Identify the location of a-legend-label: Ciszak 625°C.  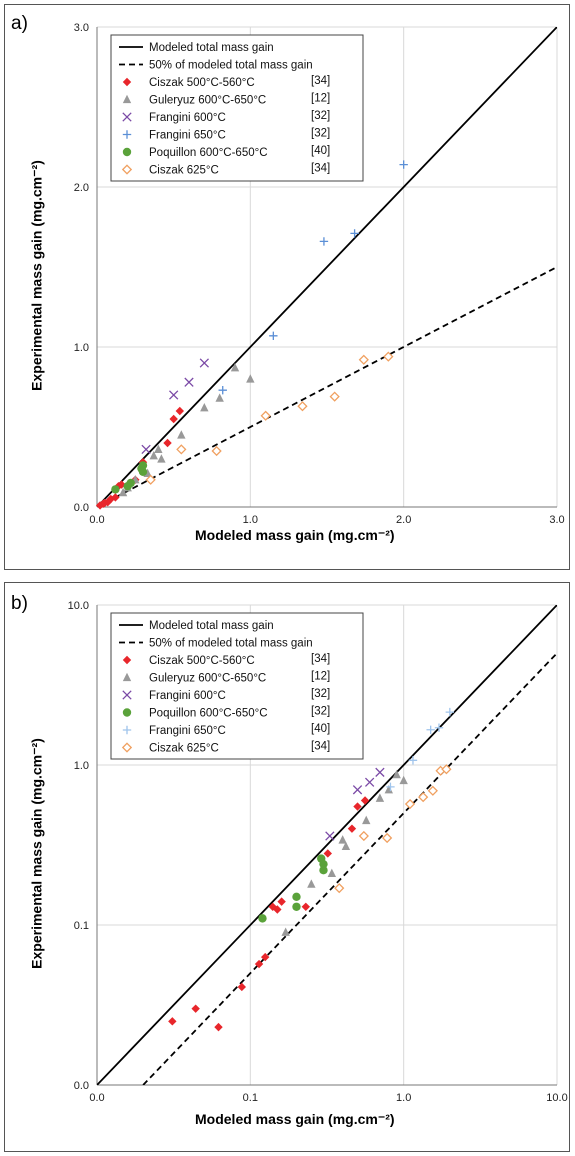
(184, 171).